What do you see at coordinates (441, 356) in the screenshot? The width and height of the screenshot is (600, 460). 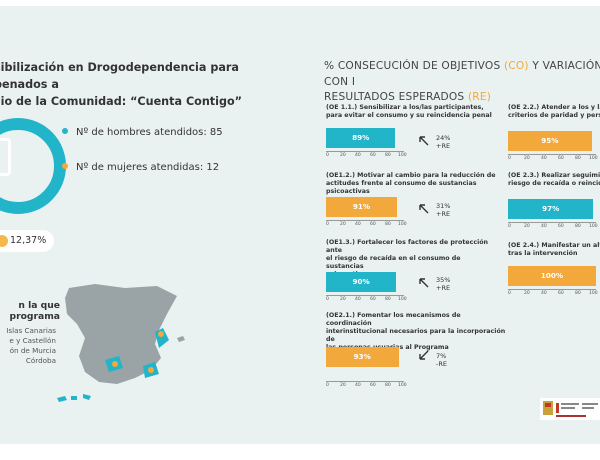 I see `variation-percent: 7%` at bounding box center [441, 356].